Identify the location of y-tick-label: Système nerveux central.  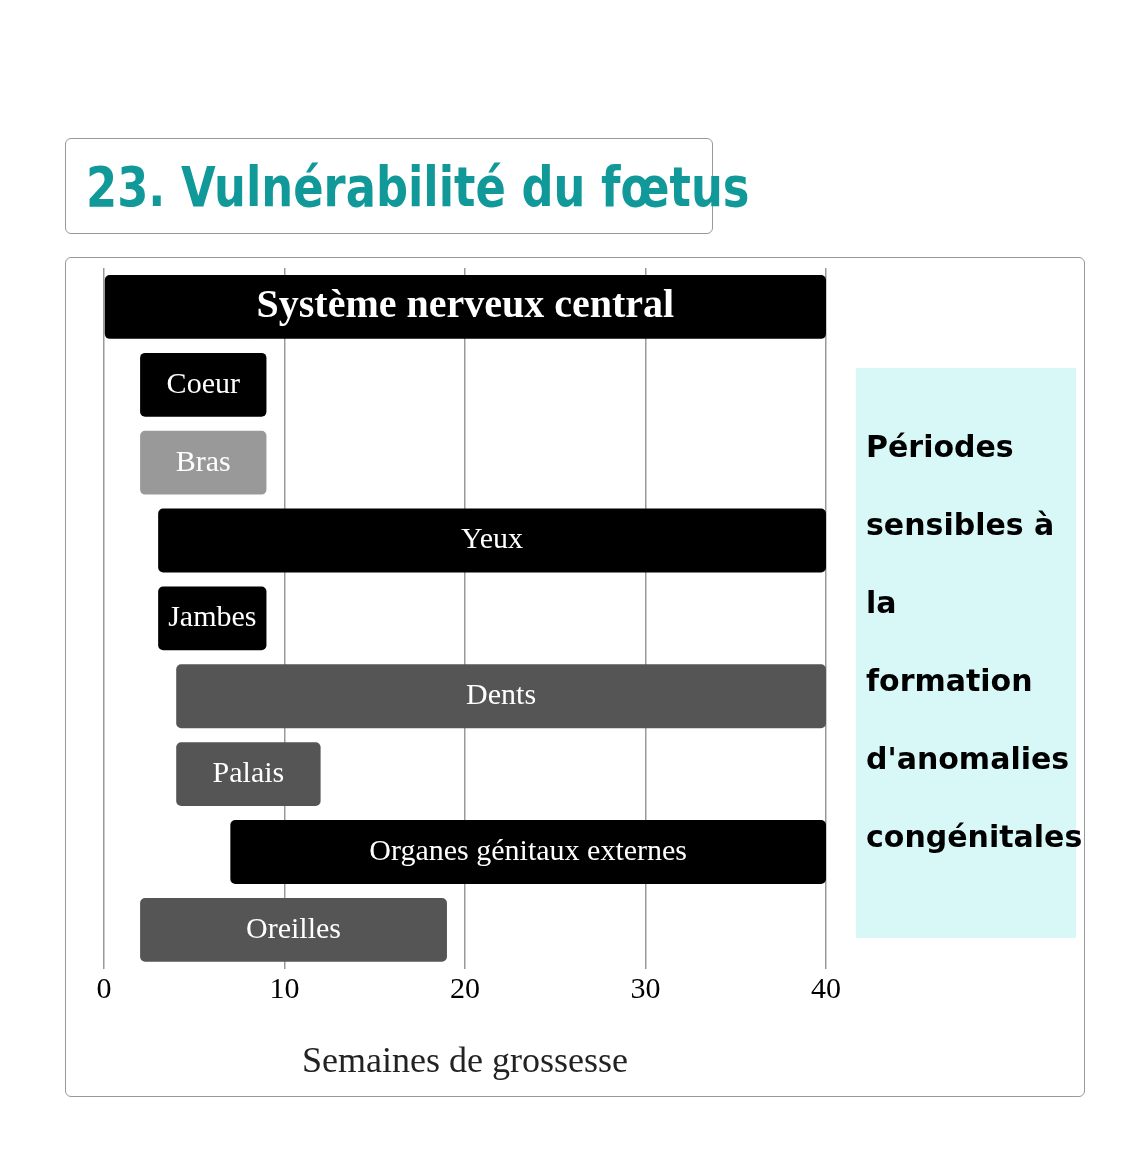
(465, 304).